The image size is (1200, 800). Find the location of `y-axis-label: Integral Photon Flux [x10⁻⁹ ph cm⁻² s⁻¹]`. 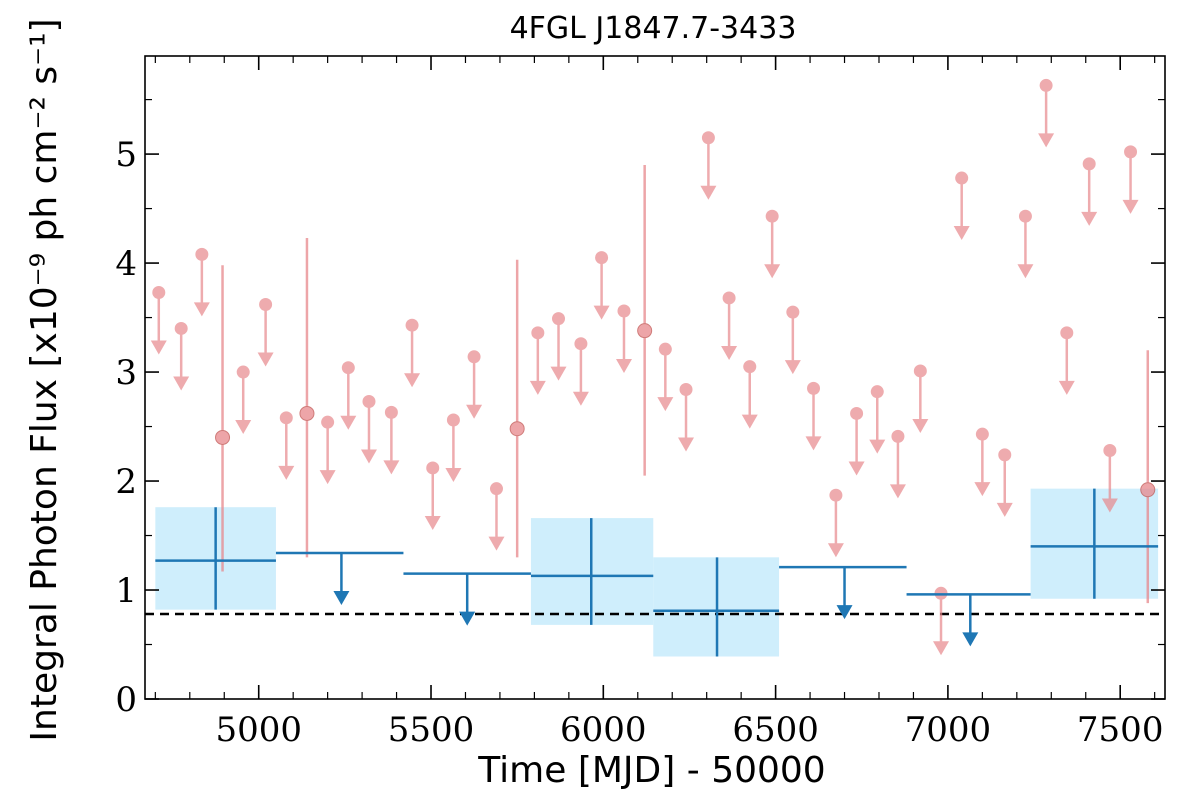

y-axis-label: Integral Photon Flux [x10⁻⁹ ph cm⁻² s⁻¹] is located at coordinates (44, 379).